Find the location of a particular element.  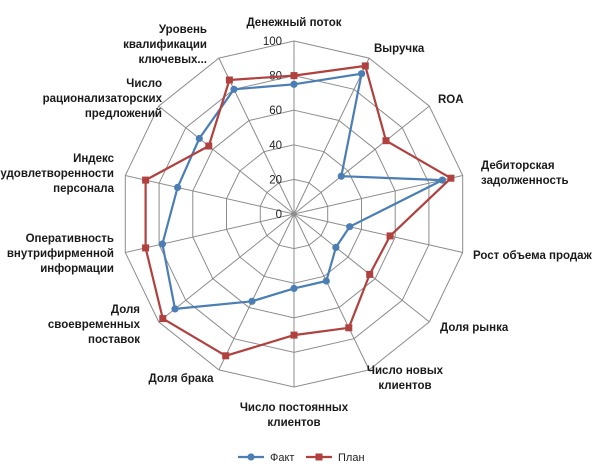

axis-label-3-line-0: Дебиторская is located at coordinates (518, 166).